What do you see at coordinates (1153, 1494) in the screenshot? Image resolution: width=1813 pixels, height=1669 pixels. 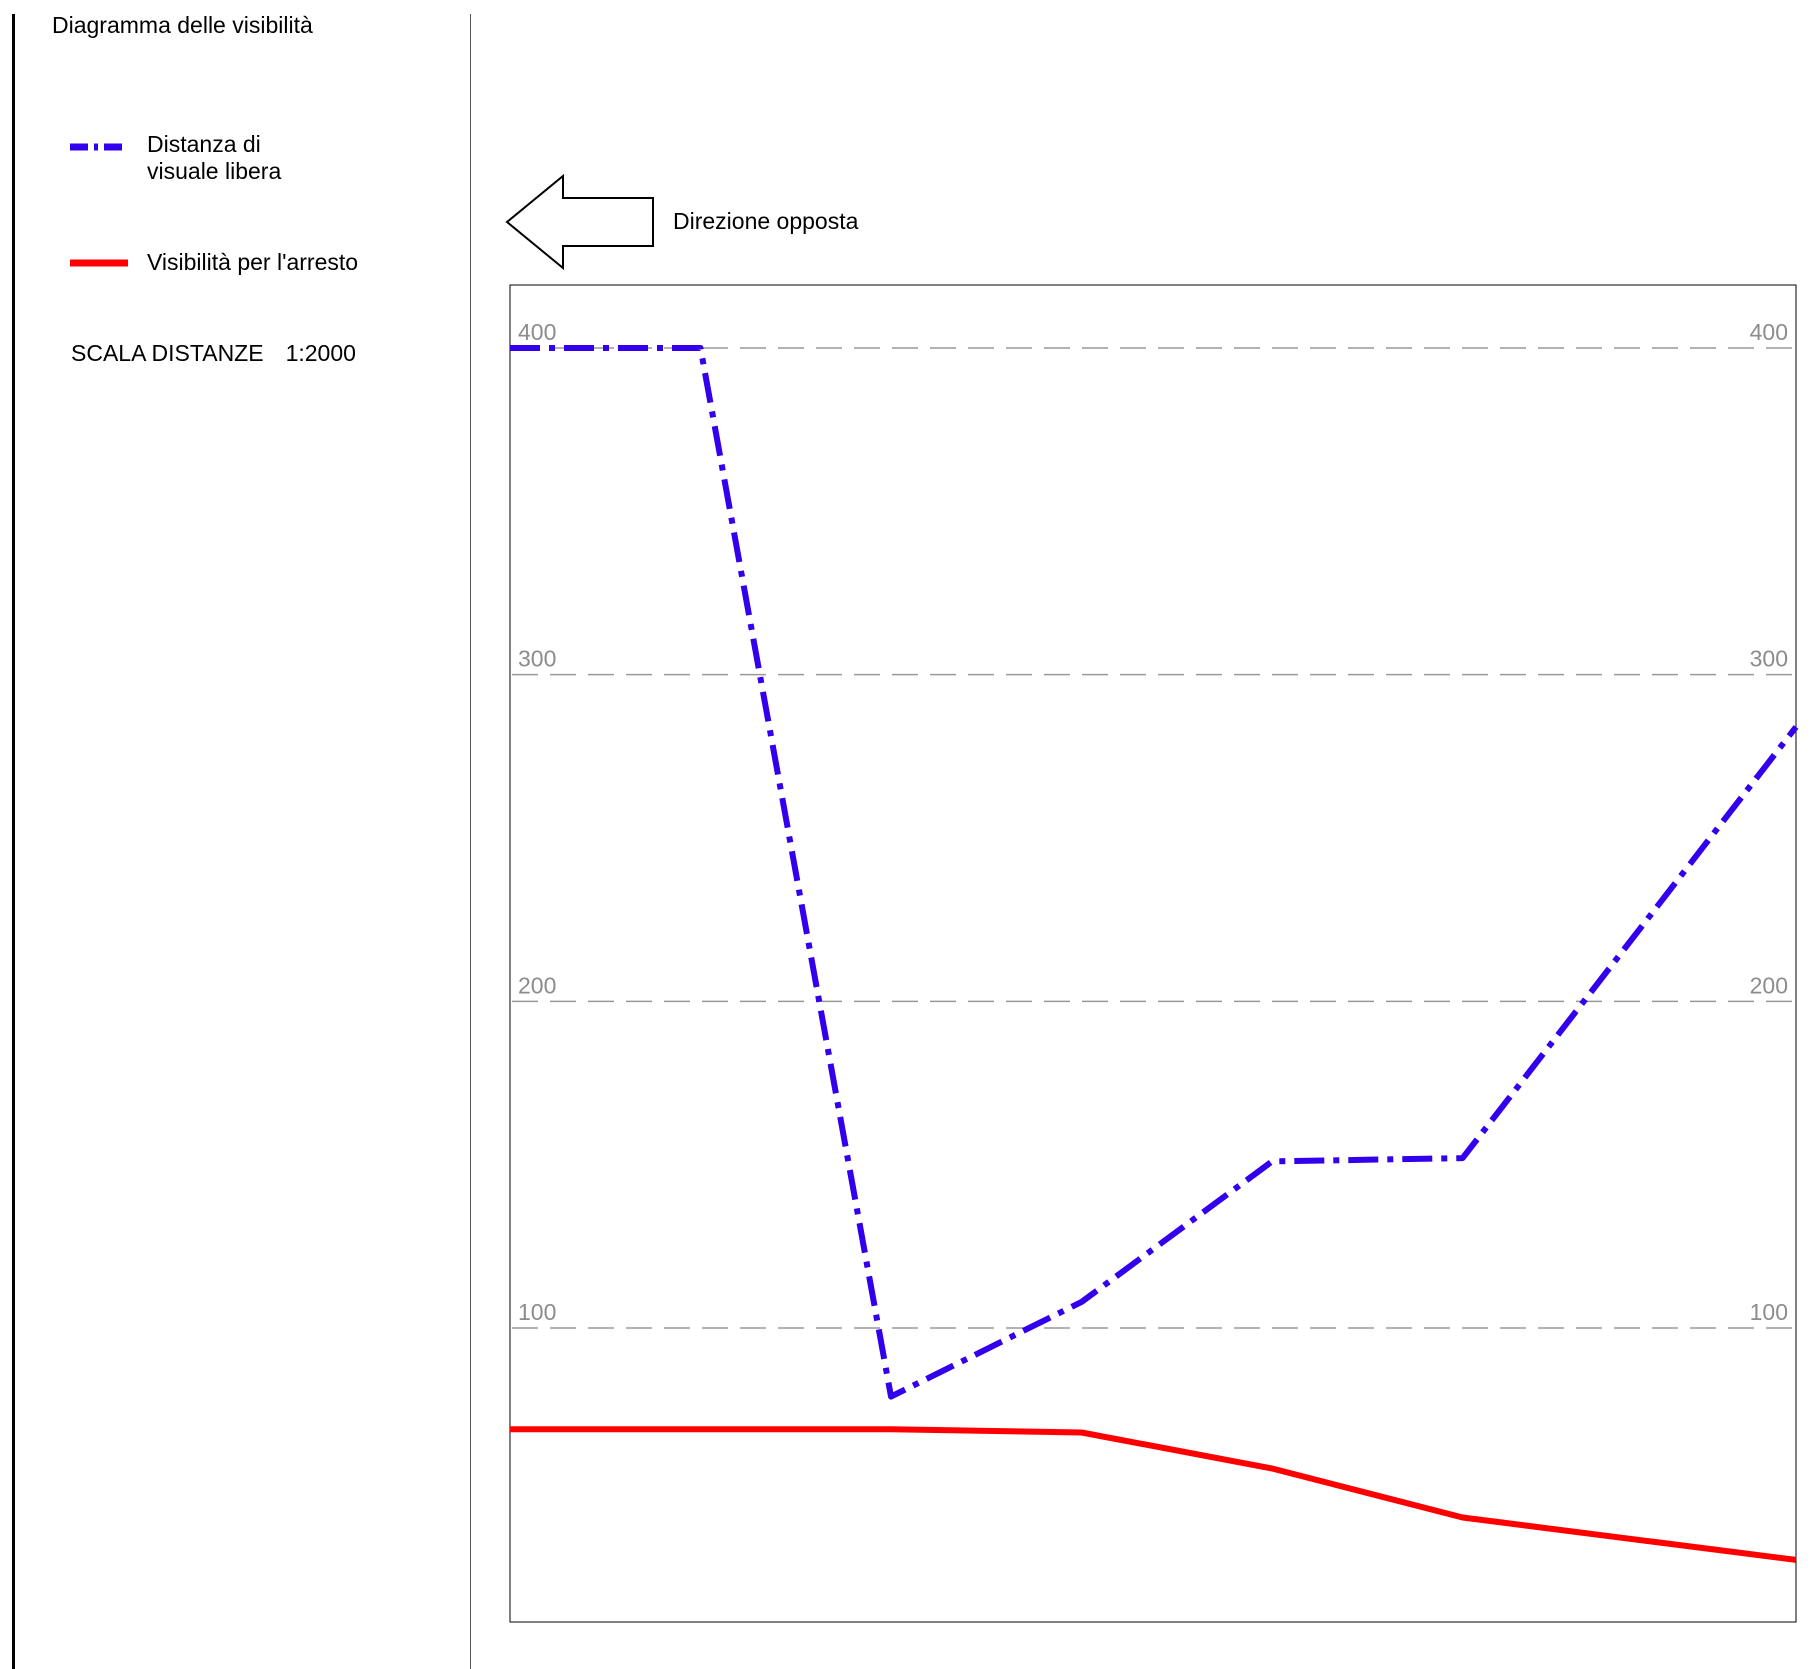 I see `series-line-stopping` at bounding box center [1153, 1494].